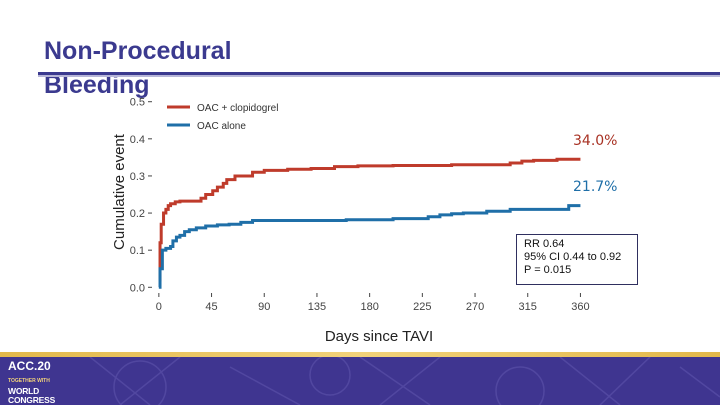  What do you see at coordinates (360, 354) in the screenshot?
I see `footer-gold-stripe` at bounding box center [360, 354].